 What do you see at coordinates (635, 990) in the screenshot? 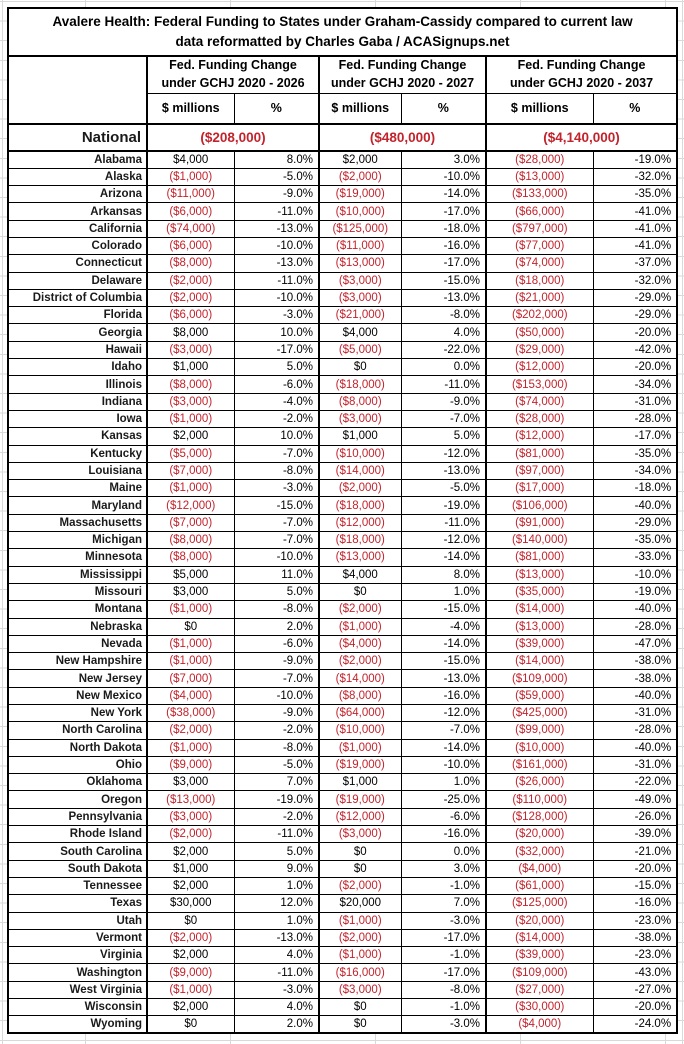
I see `value-cell: -27.0%` at bounding box center [635, 990].